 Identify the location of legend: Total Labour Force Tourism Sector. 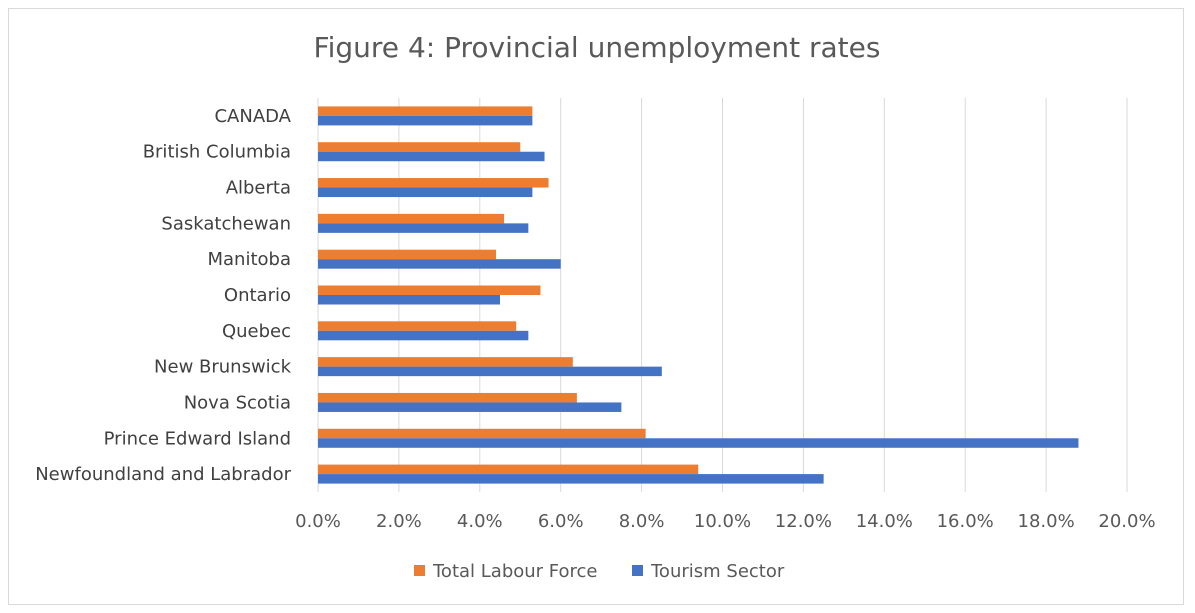
(599, 571).